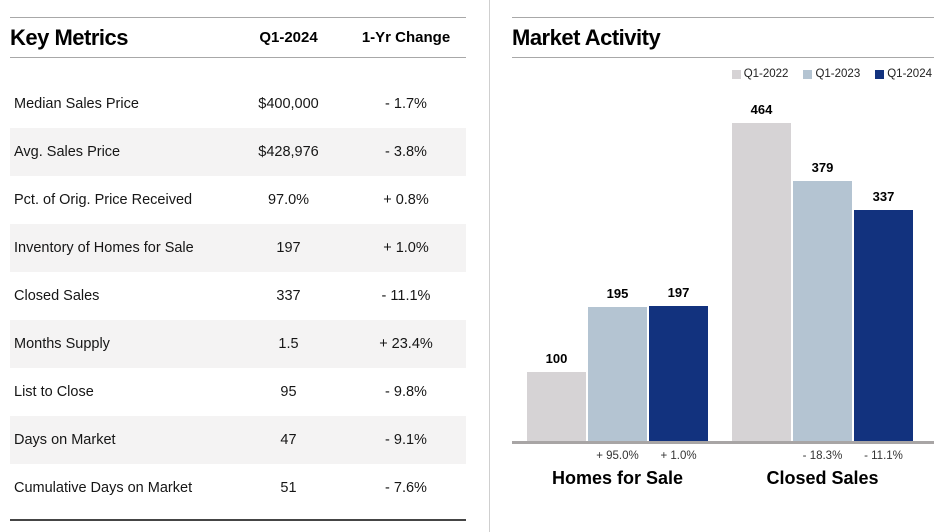  Describe the element at coordinates (617, 456) in the screenshot. I see `pct-change-label: + 95.0%` at that location.